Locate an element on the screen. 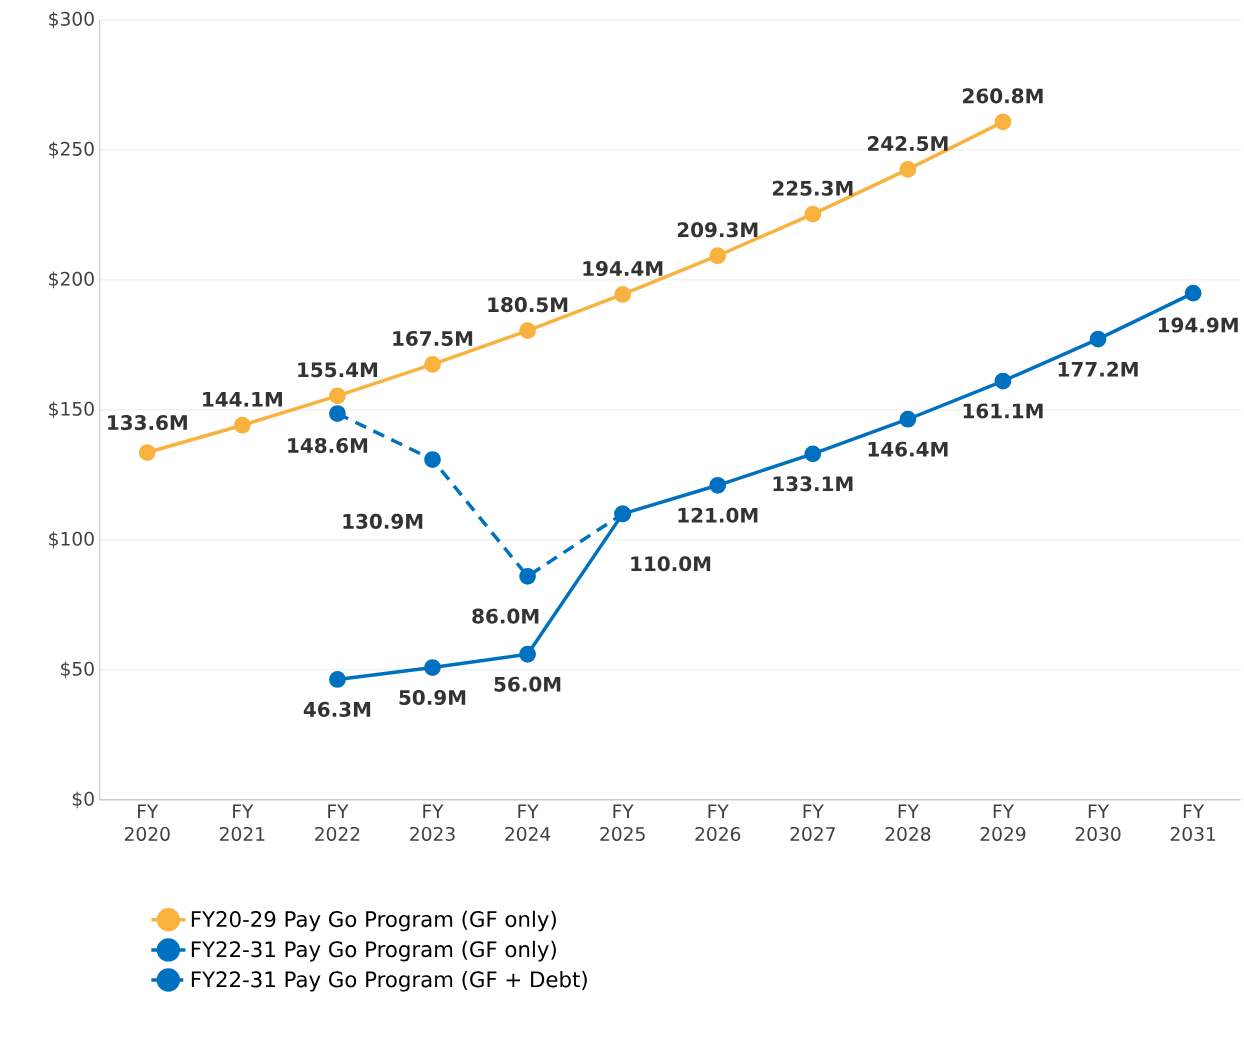 The height and width of the screenshot is (1056, 1244). data-label: 50.9M is located at coordinates (432, 697).